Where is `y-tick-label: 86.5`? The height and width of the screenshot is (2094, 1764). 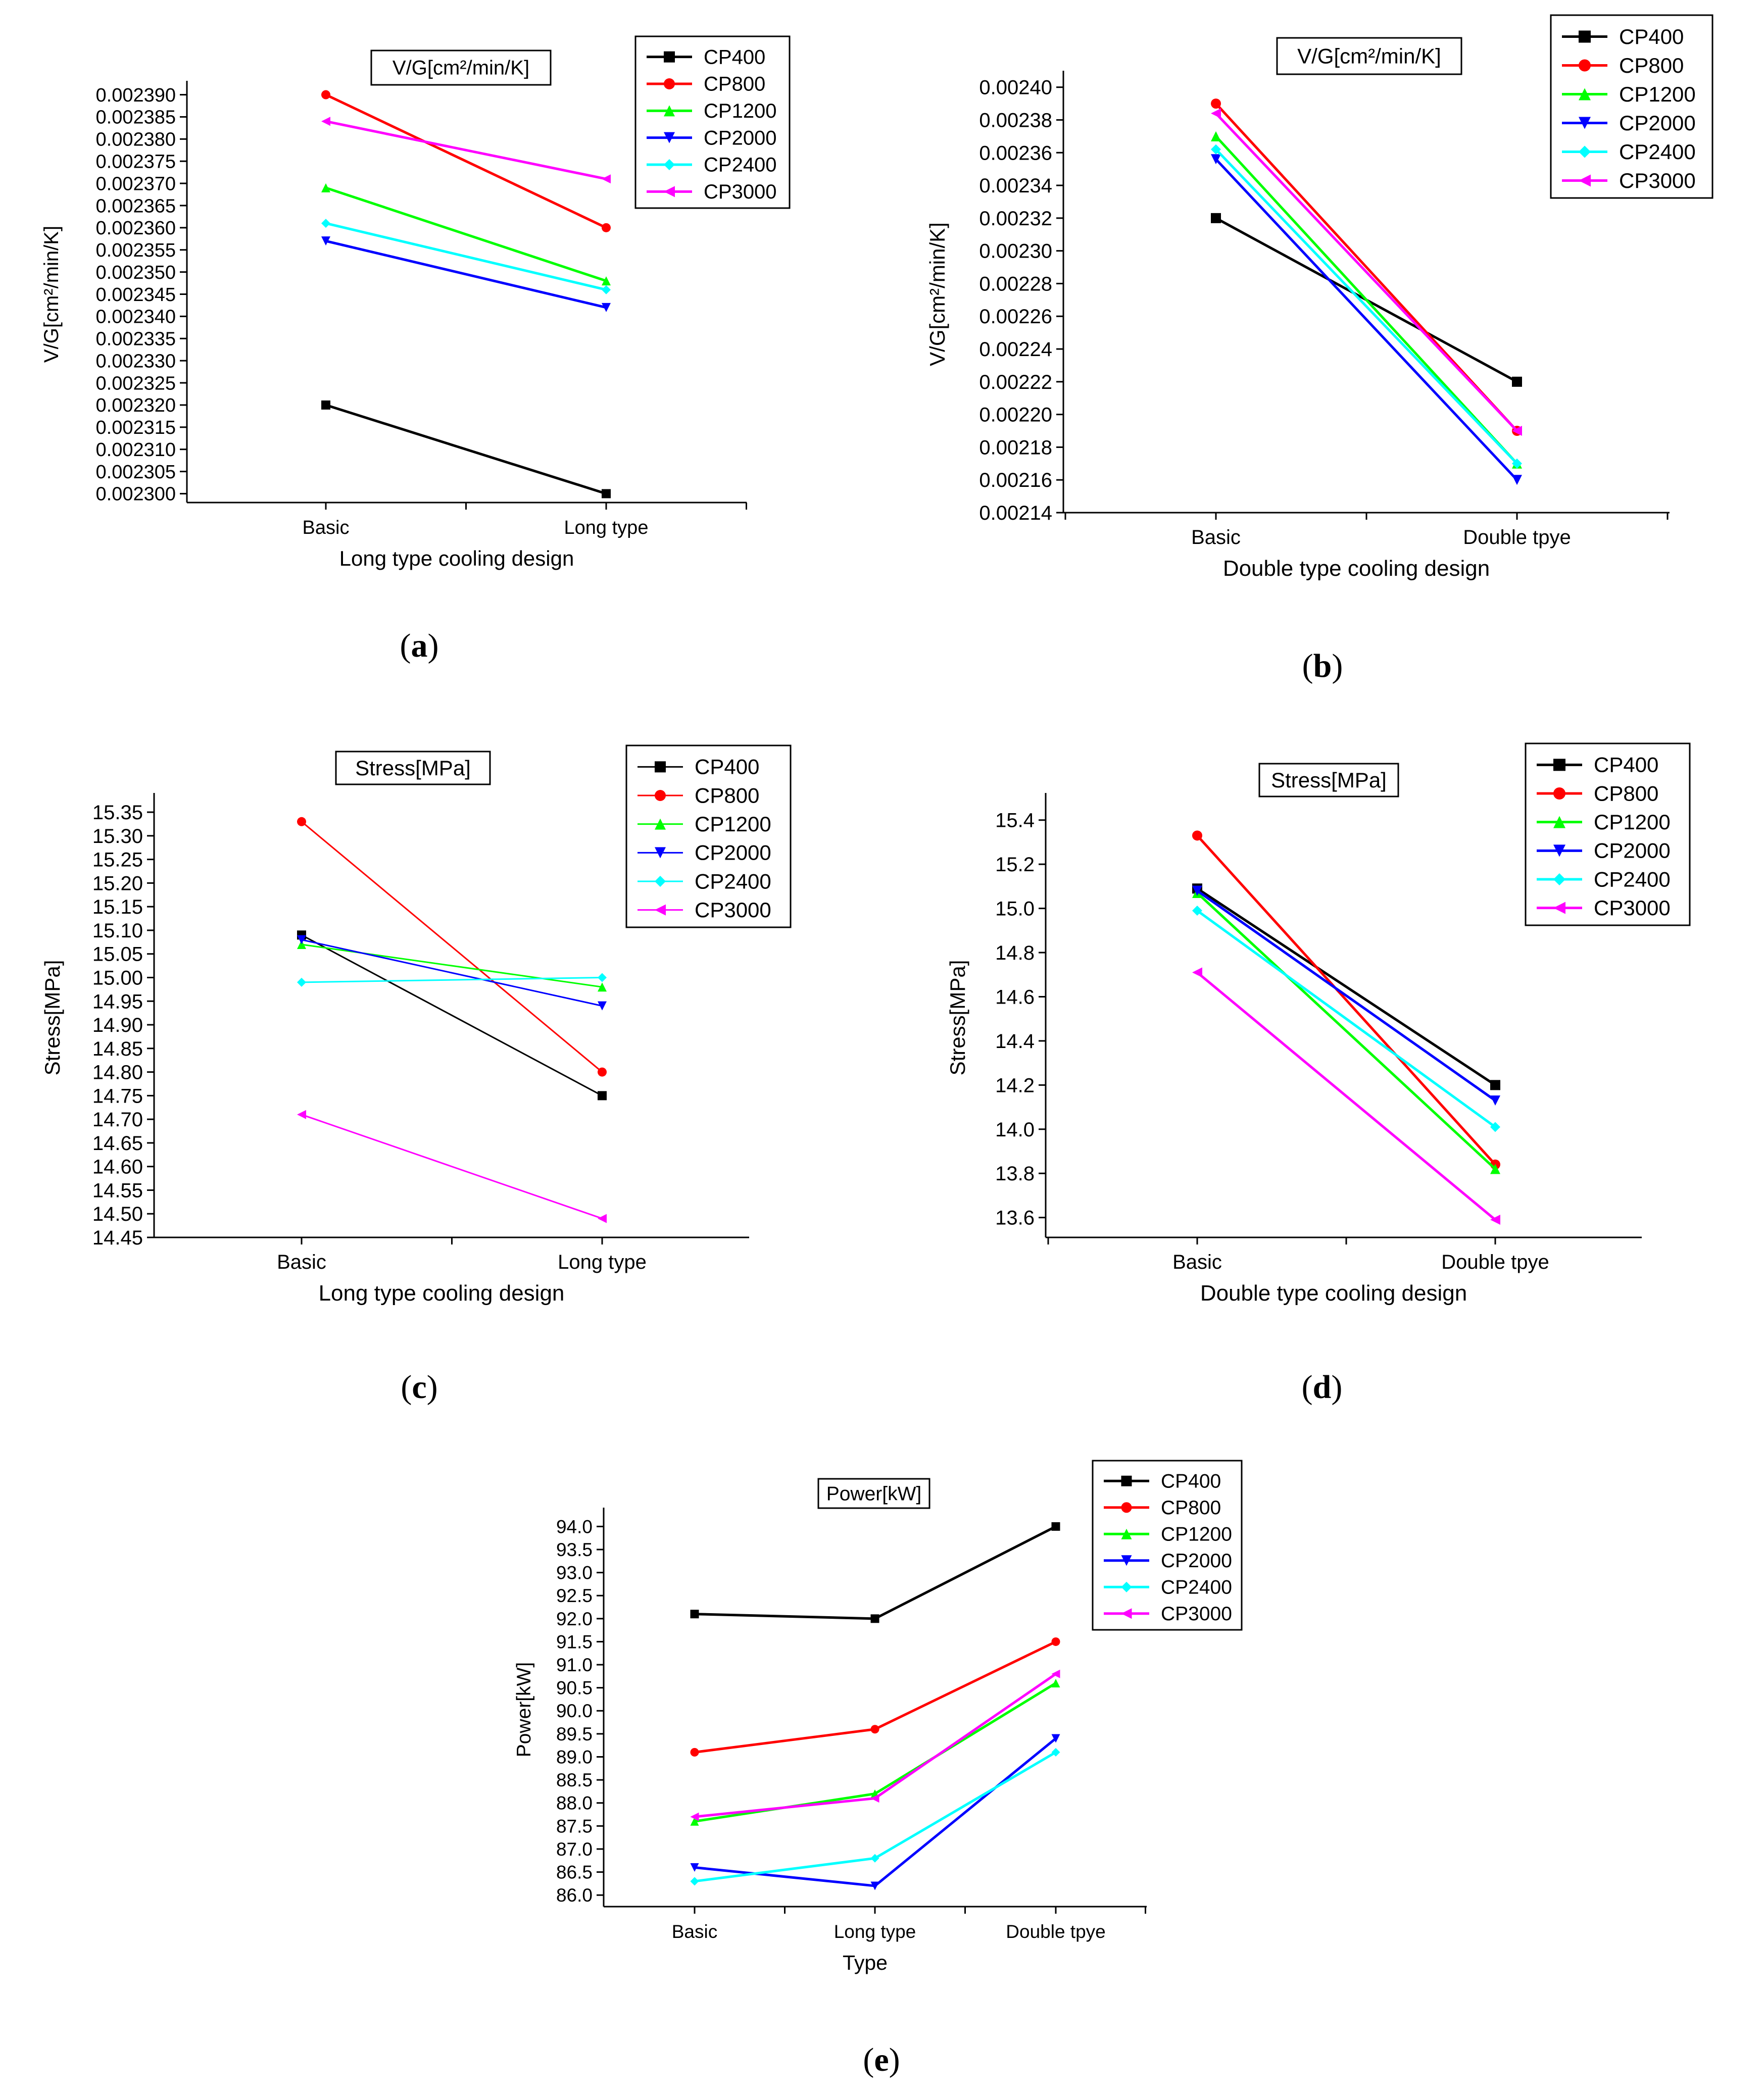
y-tick-label: 86.5 is located at coordinates (574, 1873).